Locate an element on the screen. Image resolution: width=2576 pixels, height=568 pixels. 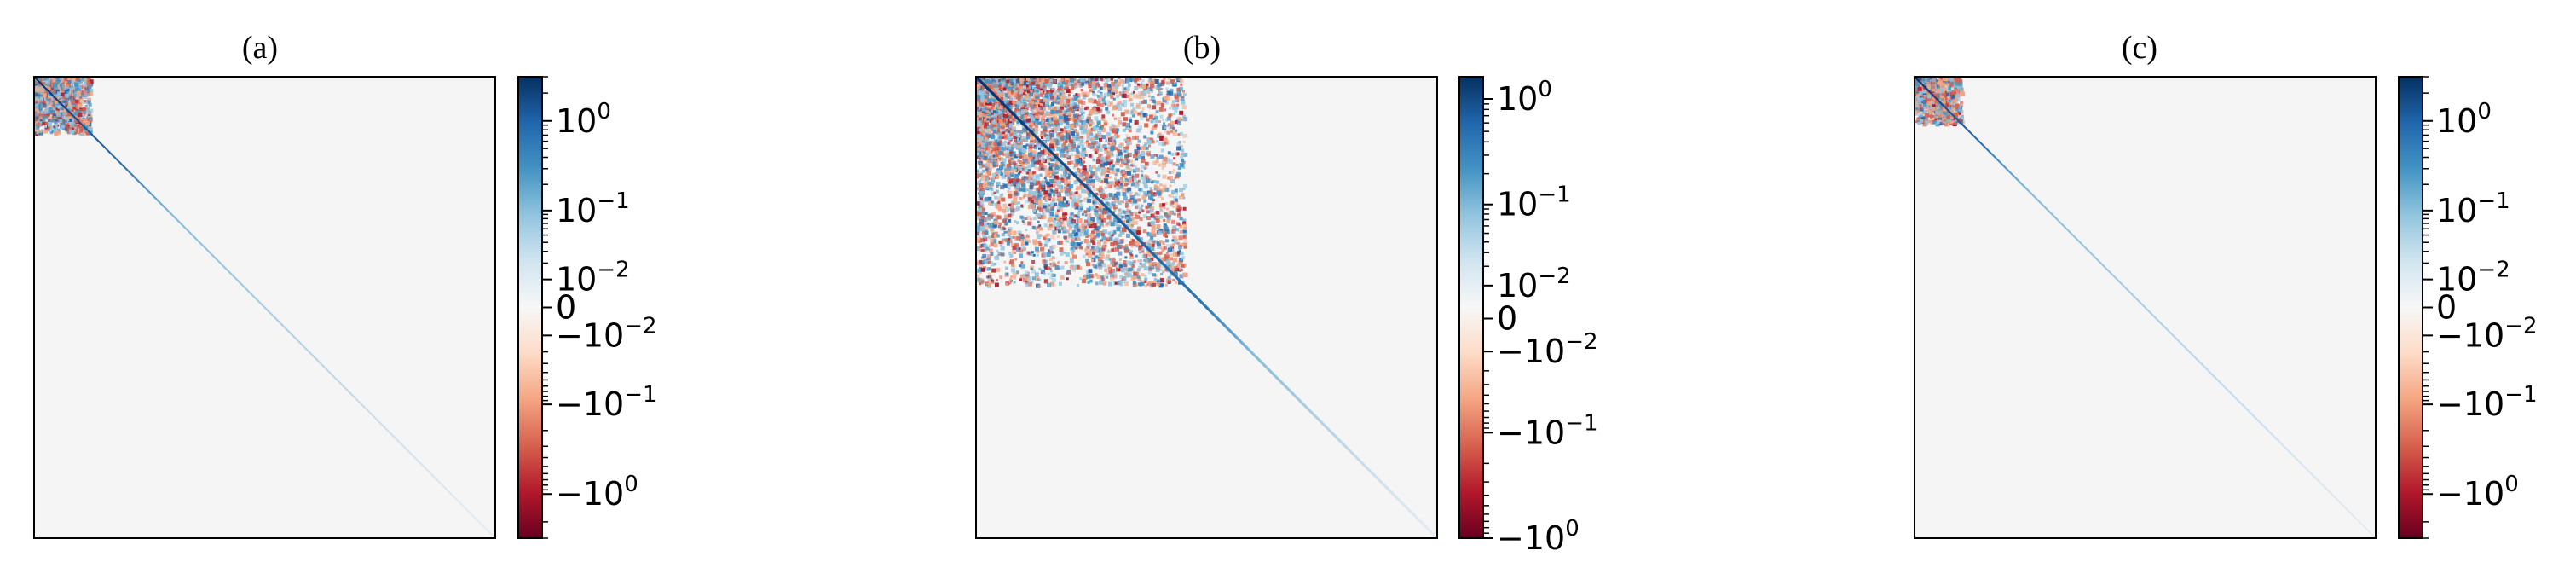
panel-title: (a) is located at coordinates (260, 48).